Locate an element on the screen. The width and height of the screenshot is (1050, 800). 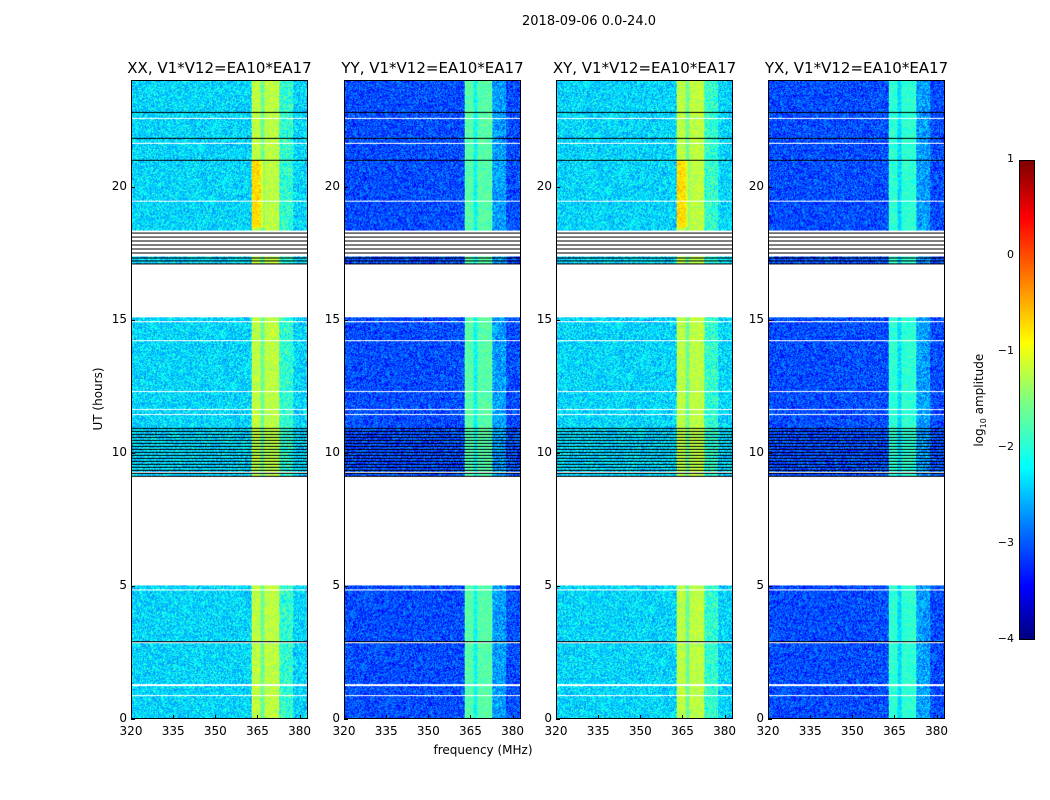
colorbar-tick-label: −3 is located at coordinates (1005, 542).